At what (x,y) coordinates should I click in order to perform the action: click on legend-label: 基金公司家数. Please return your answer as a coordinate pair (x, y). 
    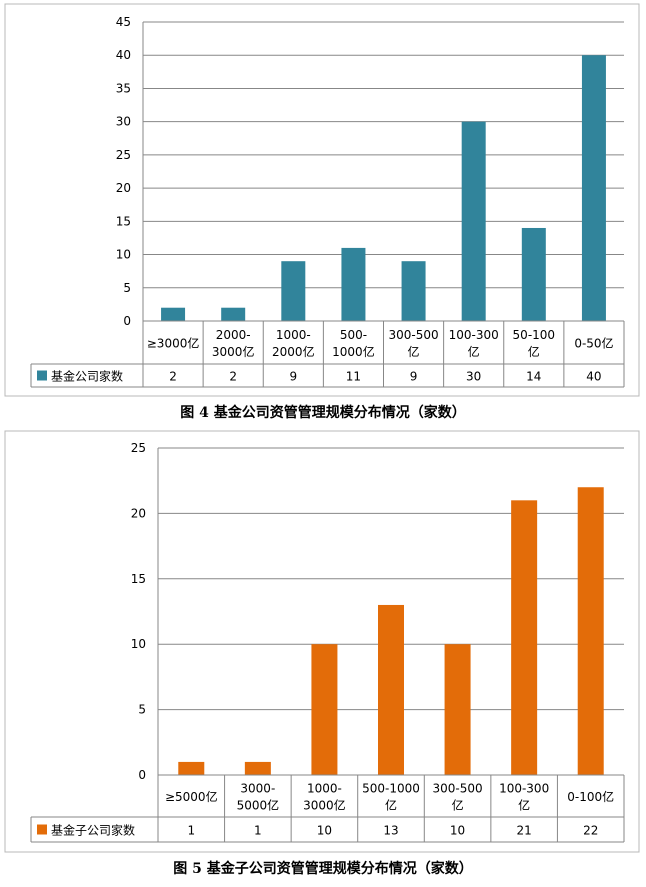
    Looking at the image, I should click on (87, 376).